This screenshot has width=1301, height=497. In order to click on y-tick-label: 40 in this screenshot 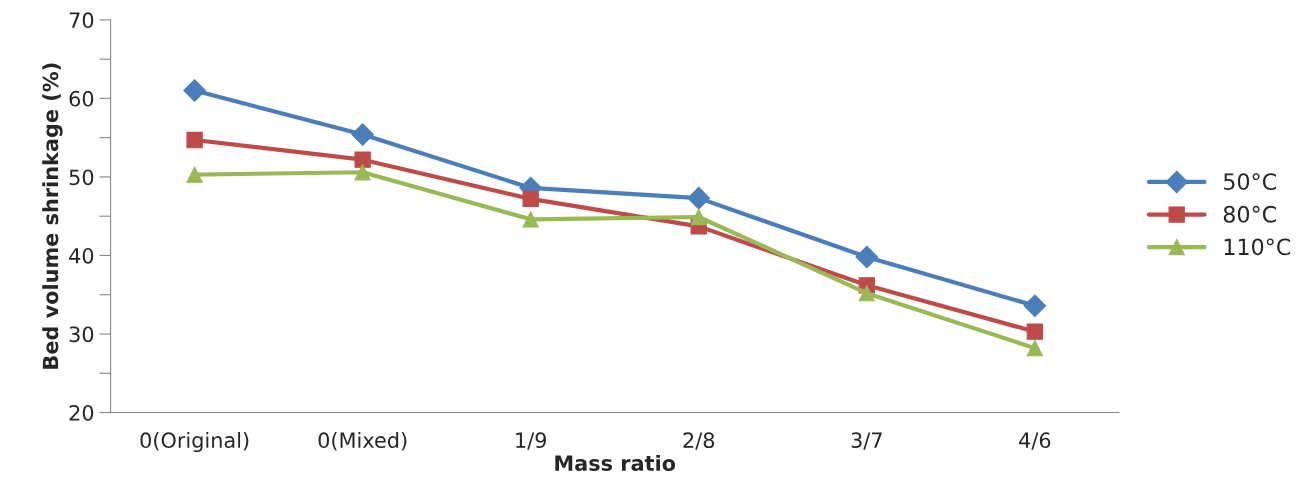, I will do `click(81, 255)`.